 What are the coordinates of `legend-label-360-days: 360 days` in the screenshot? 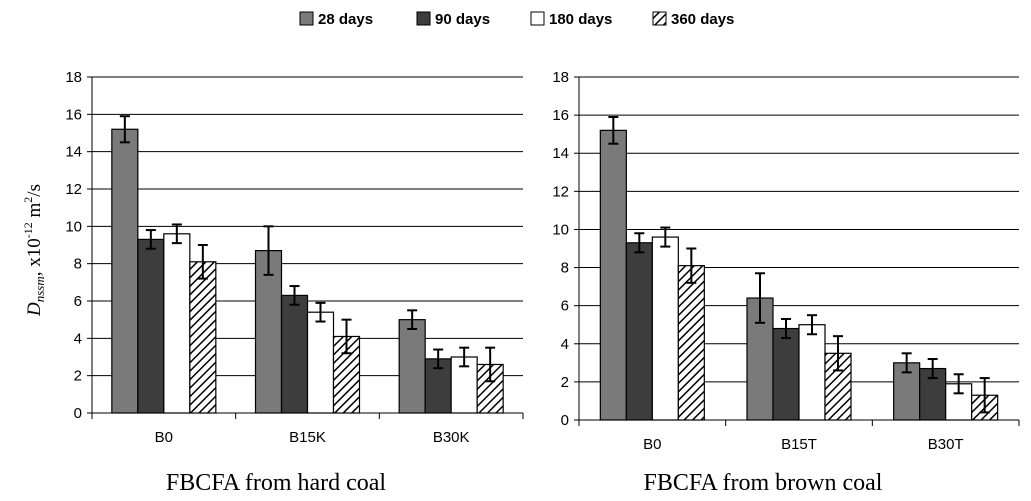 It's located at (702, 19).